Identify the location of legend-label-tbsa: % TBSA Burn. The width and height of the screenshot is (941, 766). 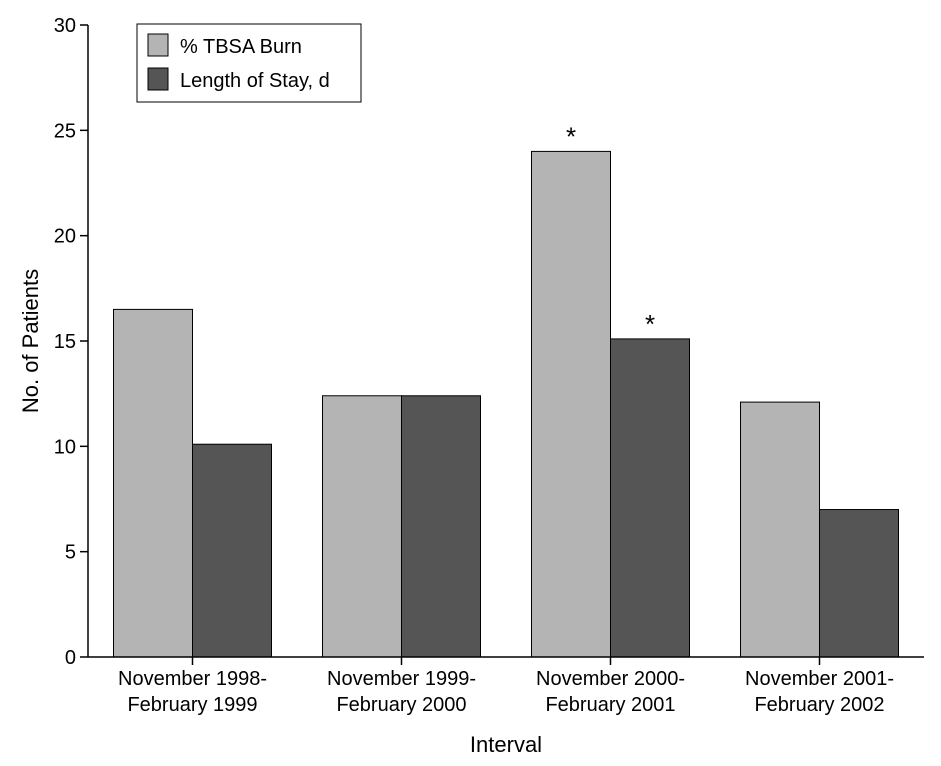
(241, 47).